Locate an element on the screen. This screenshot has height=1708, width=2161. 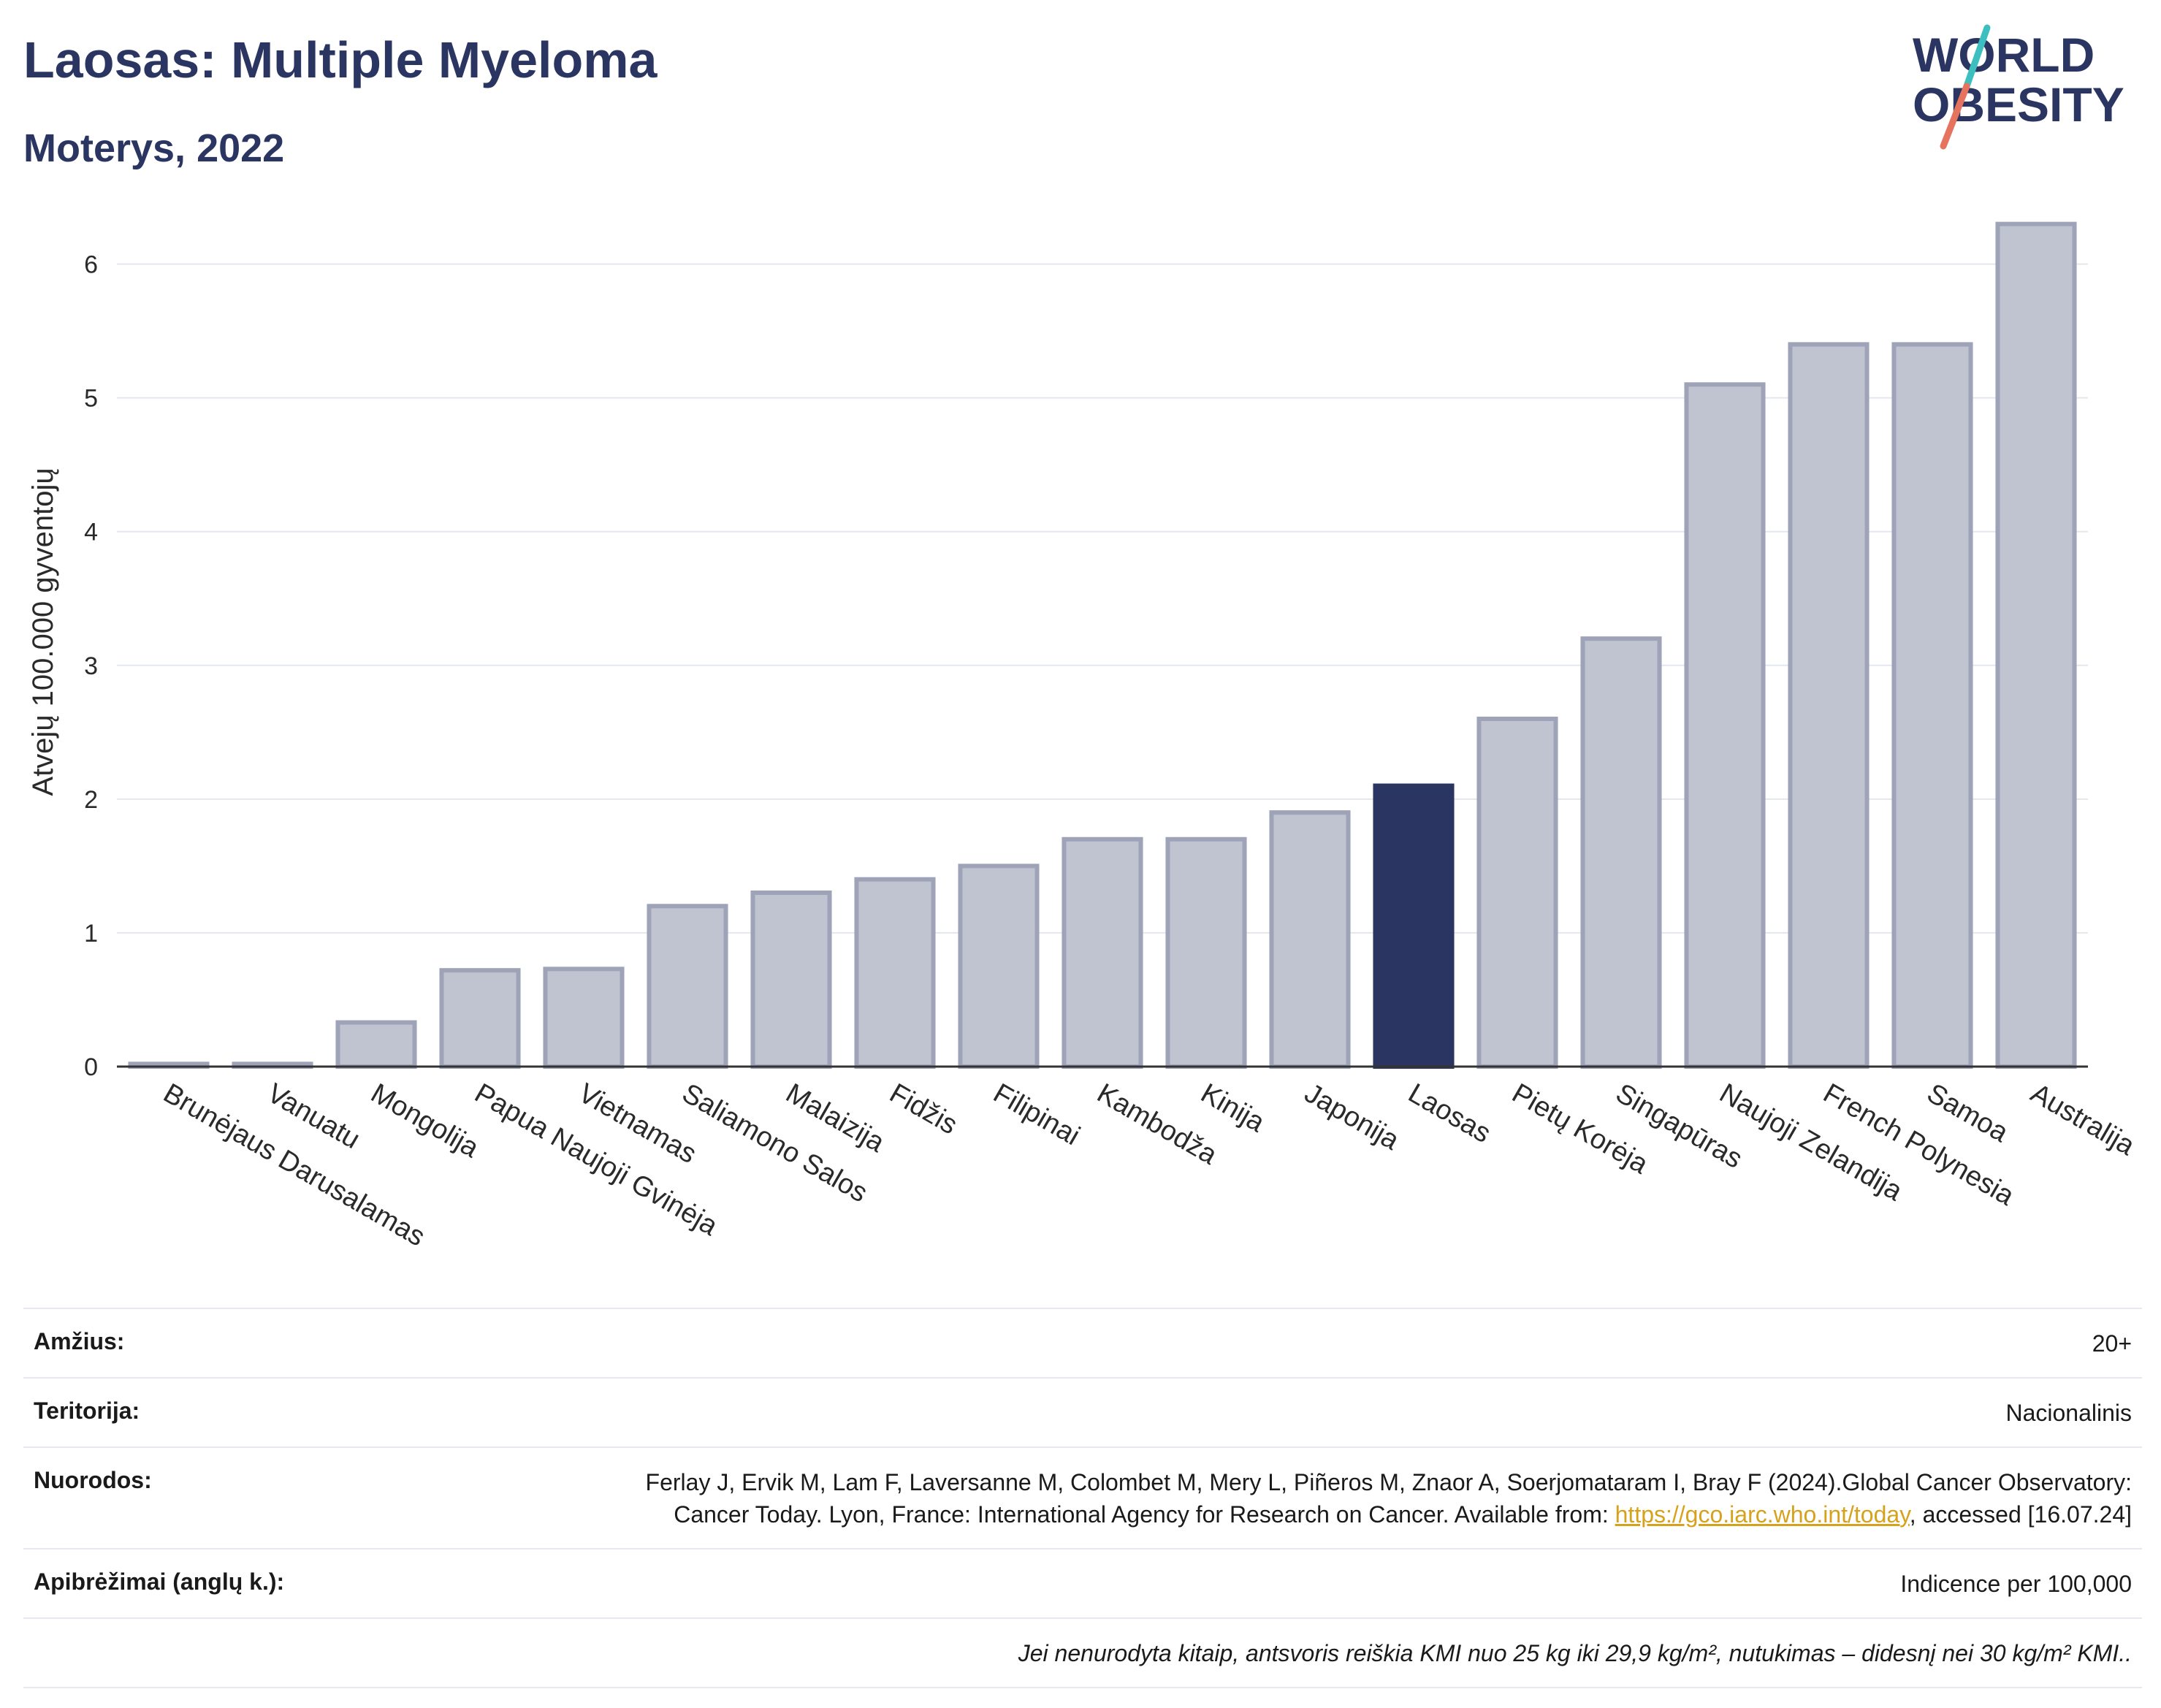
definitions-label: Apibrėžimai (anglų k.): is located at coordinates (159, 1582).